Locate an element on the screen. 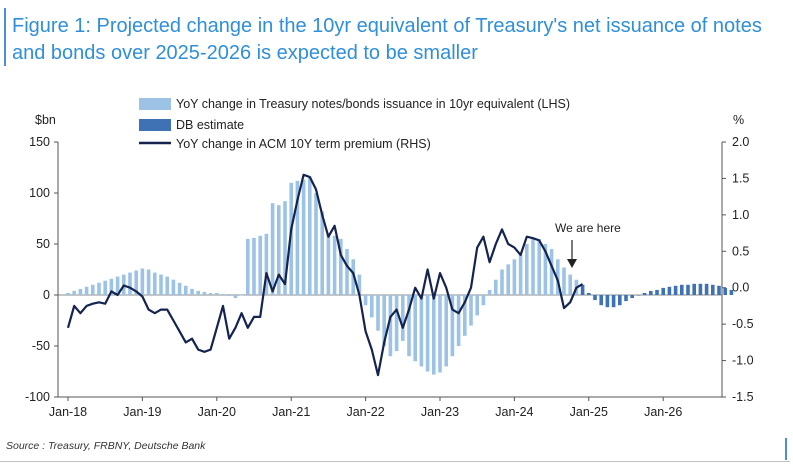 The image size is (793, 472). source-note: Source : Treasury, FRBNY, Deutsche Bank is located at coordinates (106, 446).